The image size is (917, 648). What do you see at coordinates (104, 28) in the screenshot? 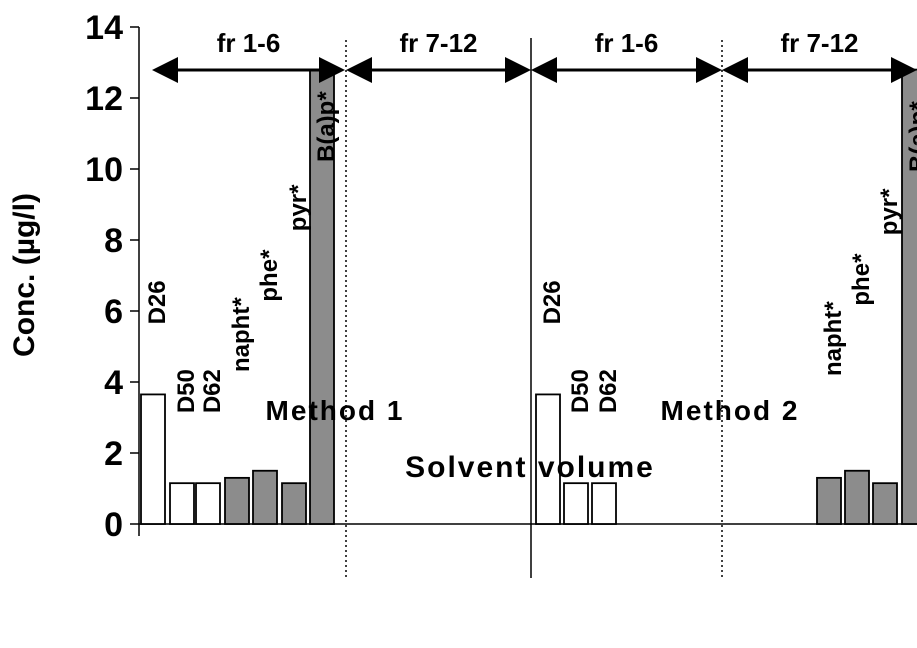
I see `y-tick-label: 14` at bounding box center [104, 28].